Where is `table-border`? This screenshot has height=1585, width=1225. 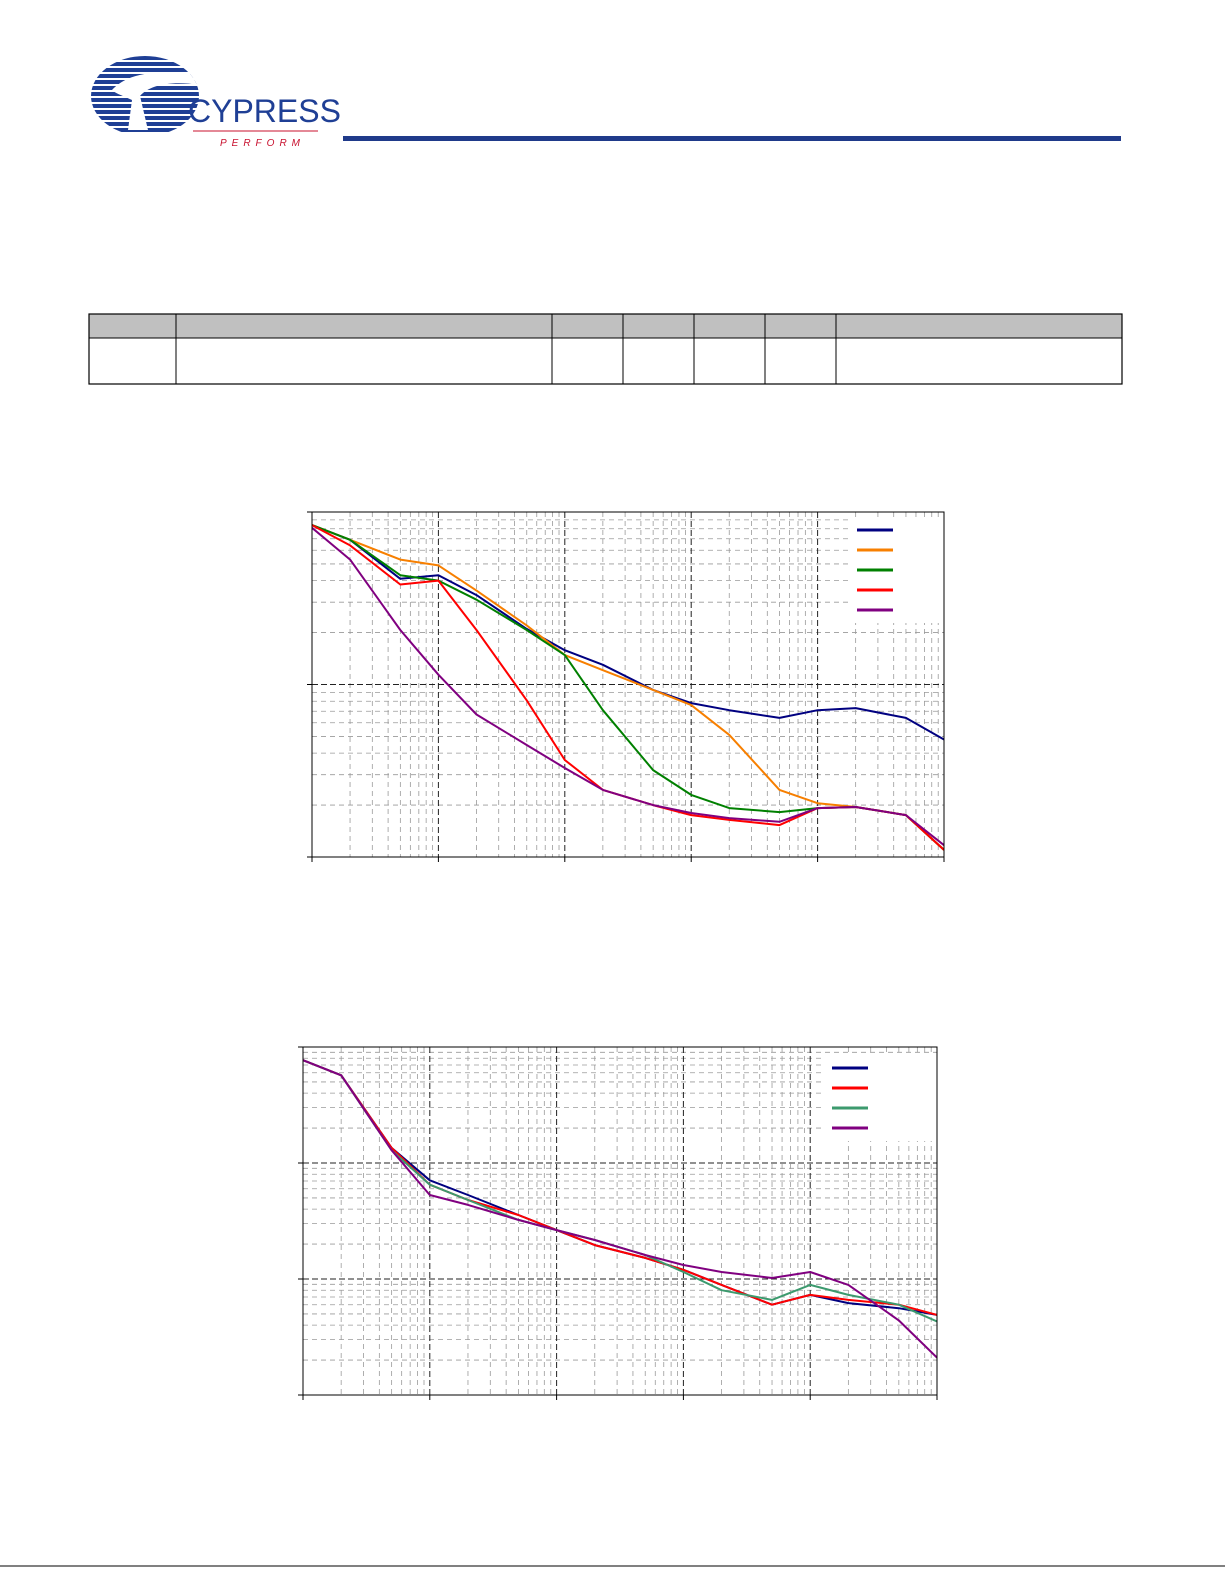
table-border is located at coordinates (605, 349).